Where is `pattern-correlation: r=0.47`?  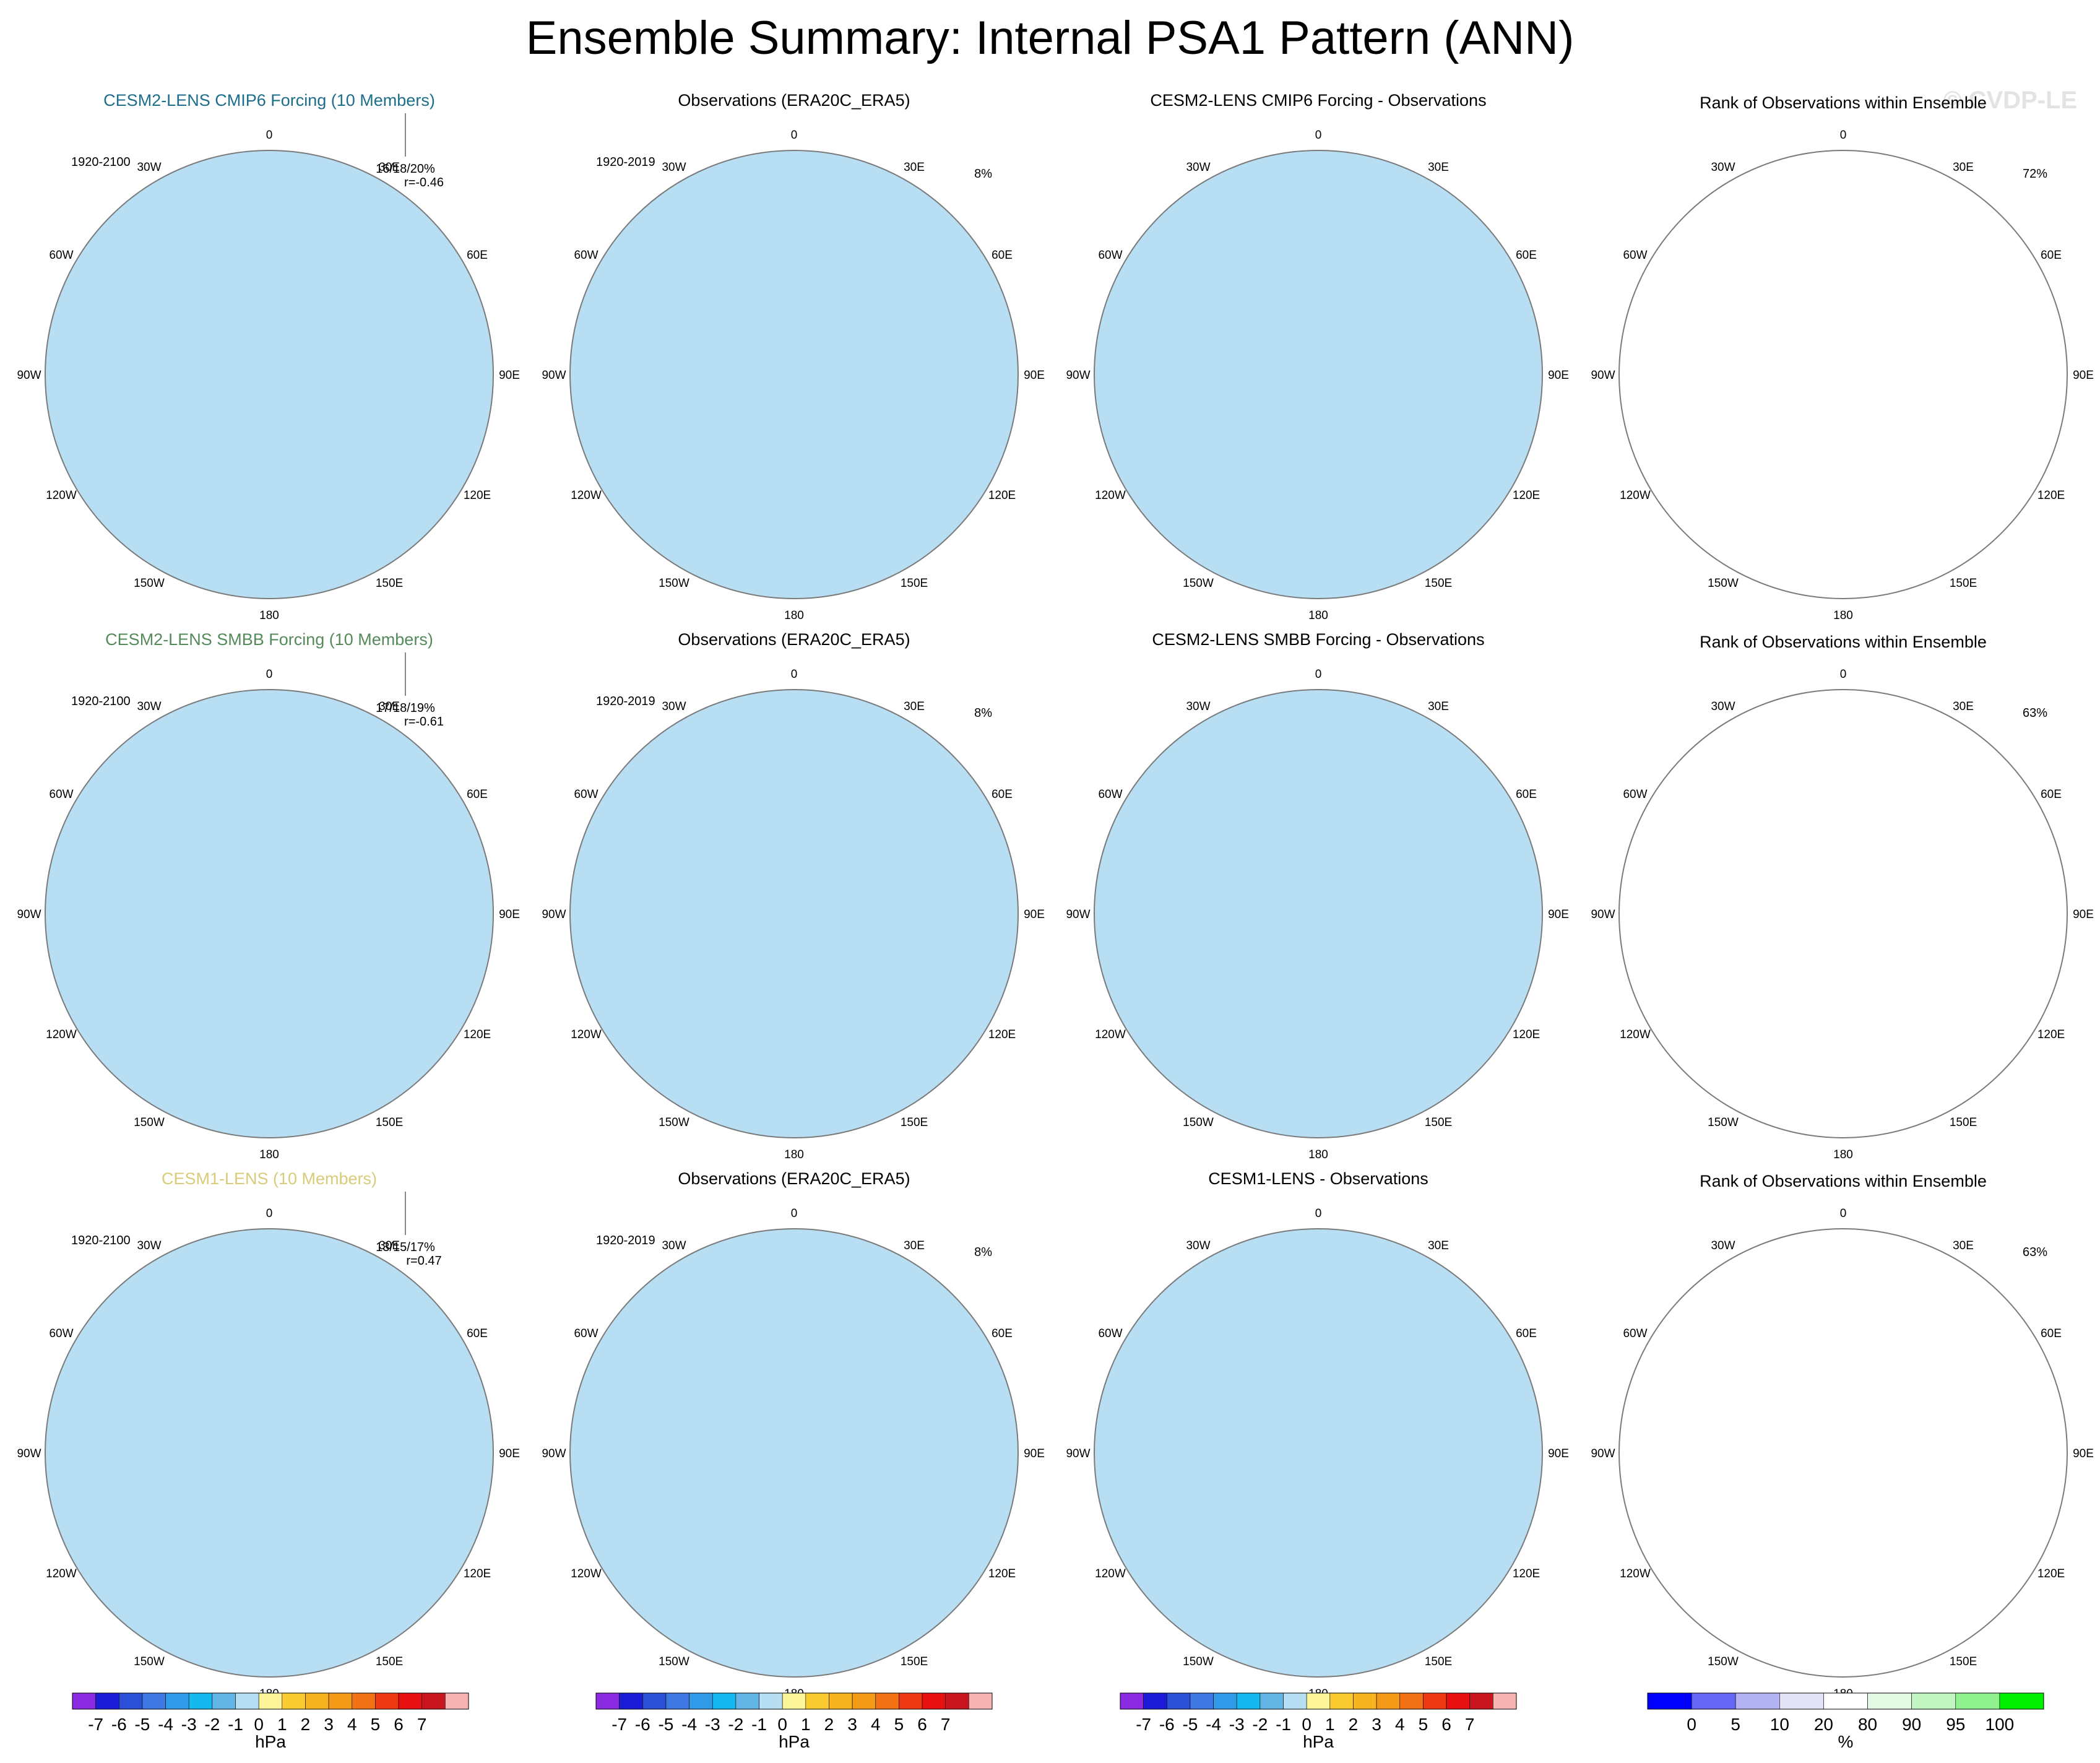
pattern-correlation: r=0.47 is located at coordinates (423, 1261).